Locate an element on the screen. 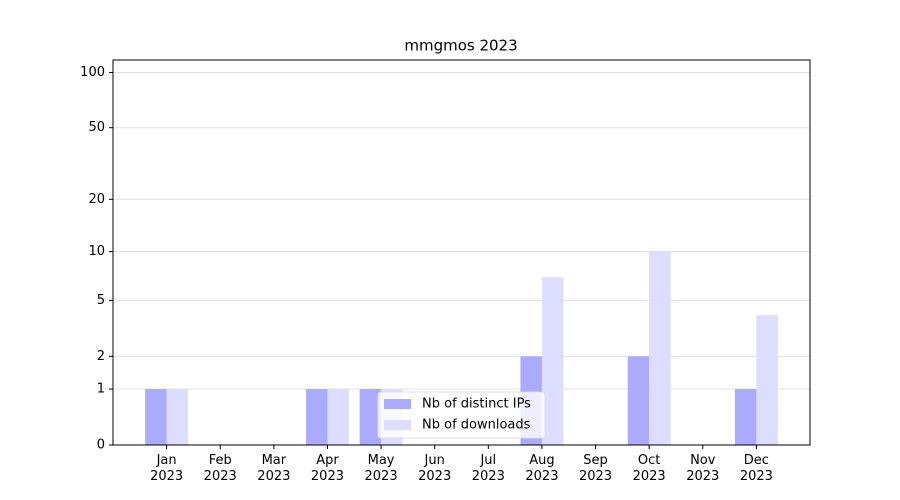 This screenshot has width=900, height=500. y-tick-label: 0 is located at coordinates (101, 445).